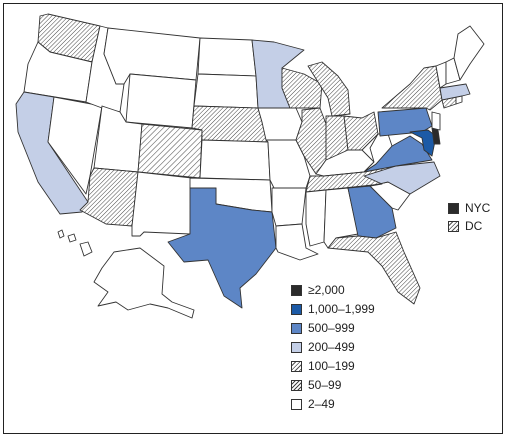  Describe the element at coordinates (455, 92) in the screenshot. I see `state-ma` at that location.